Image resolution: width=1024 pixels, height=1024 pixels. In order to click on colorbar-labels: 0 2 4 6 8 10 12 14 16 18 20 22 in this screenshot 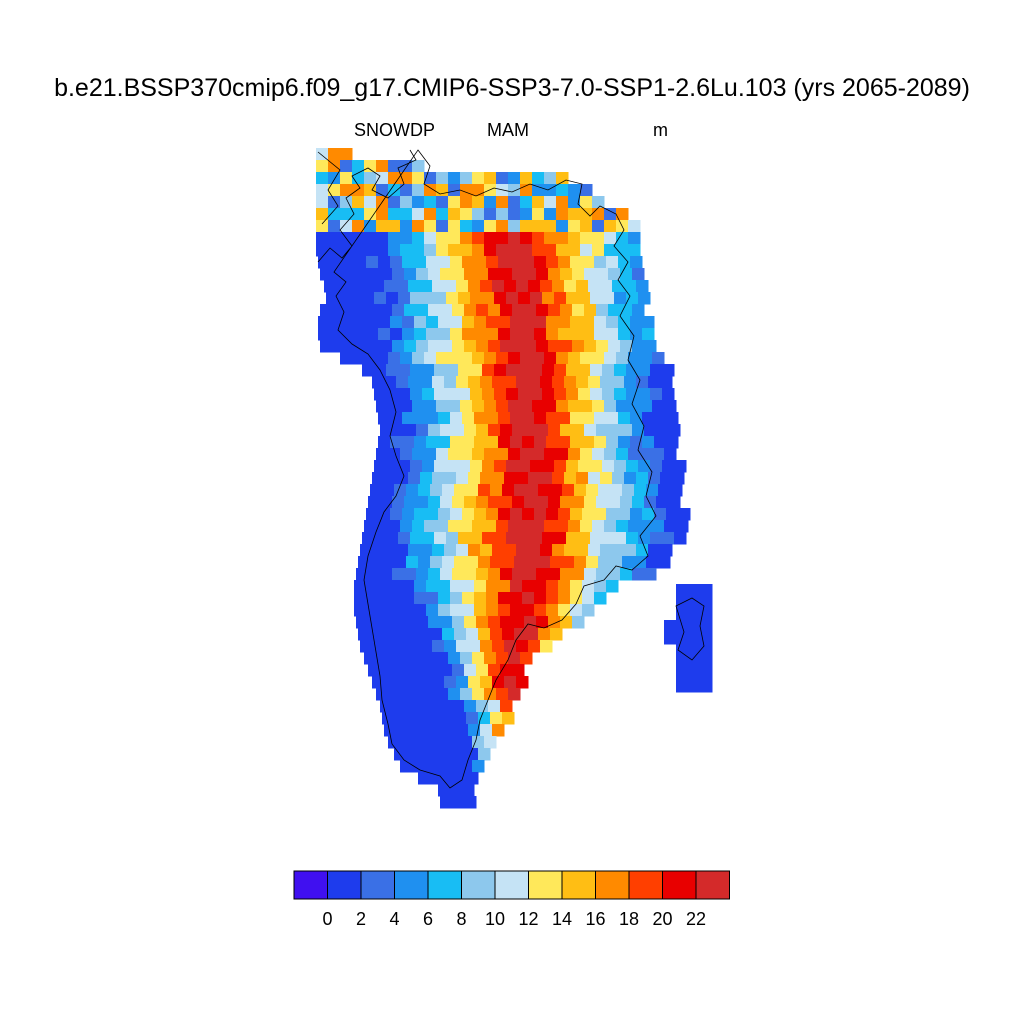, I will do `click(514, 919)`.